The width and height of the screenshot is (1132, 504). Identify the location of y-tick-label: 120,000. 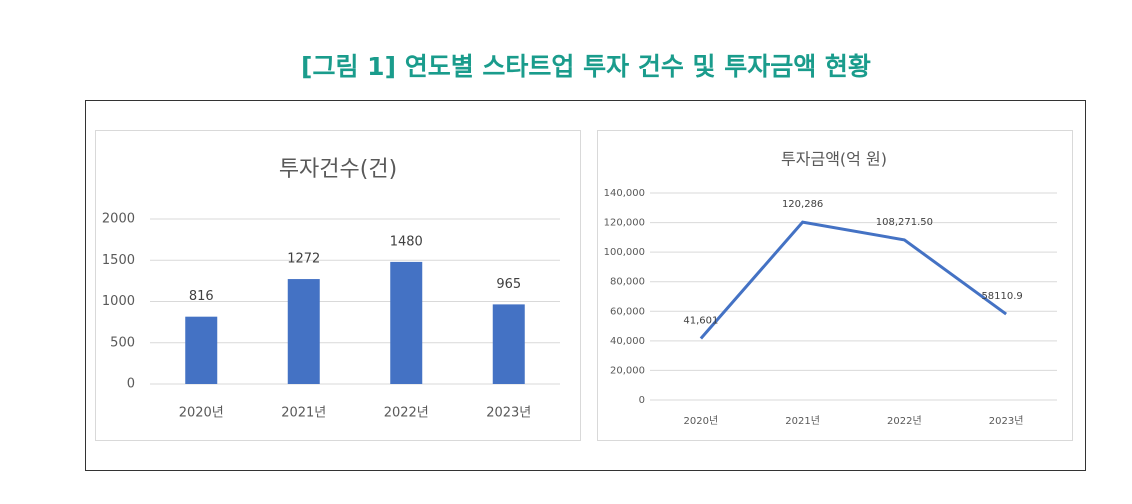
(624, 223).